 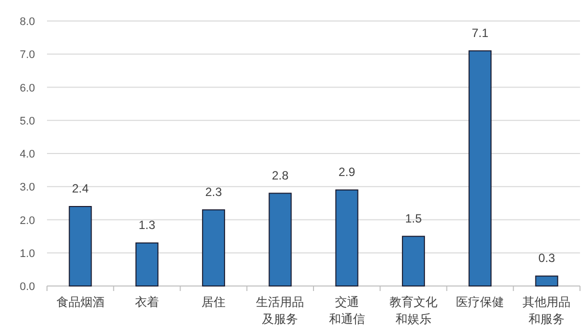 What do you see at coordinates (27, 55) in the screenshot?
I see `y-tick-label: 7.0` at bounding box center [27, 55].